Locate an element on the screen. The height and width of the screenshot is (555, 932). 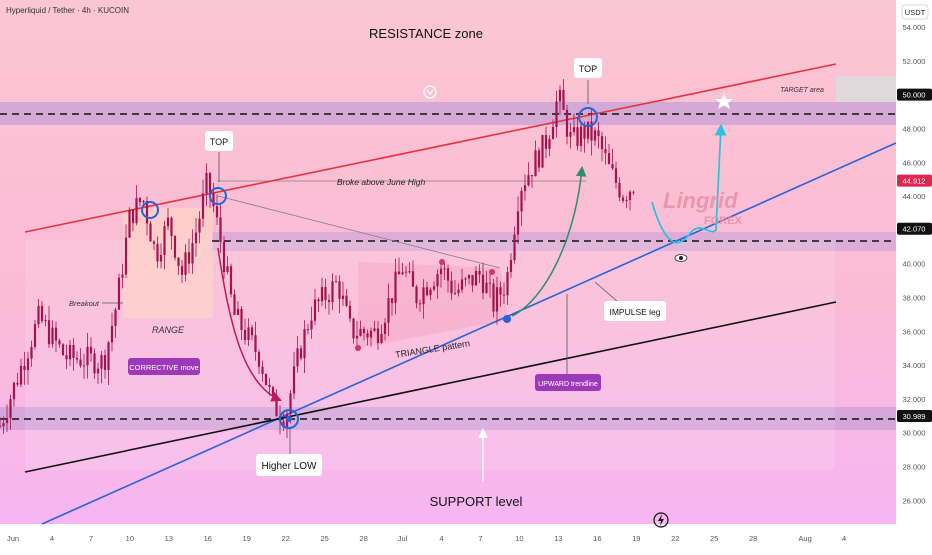
price-axis-tick: 32.000 is located at coordinates (914, 399).